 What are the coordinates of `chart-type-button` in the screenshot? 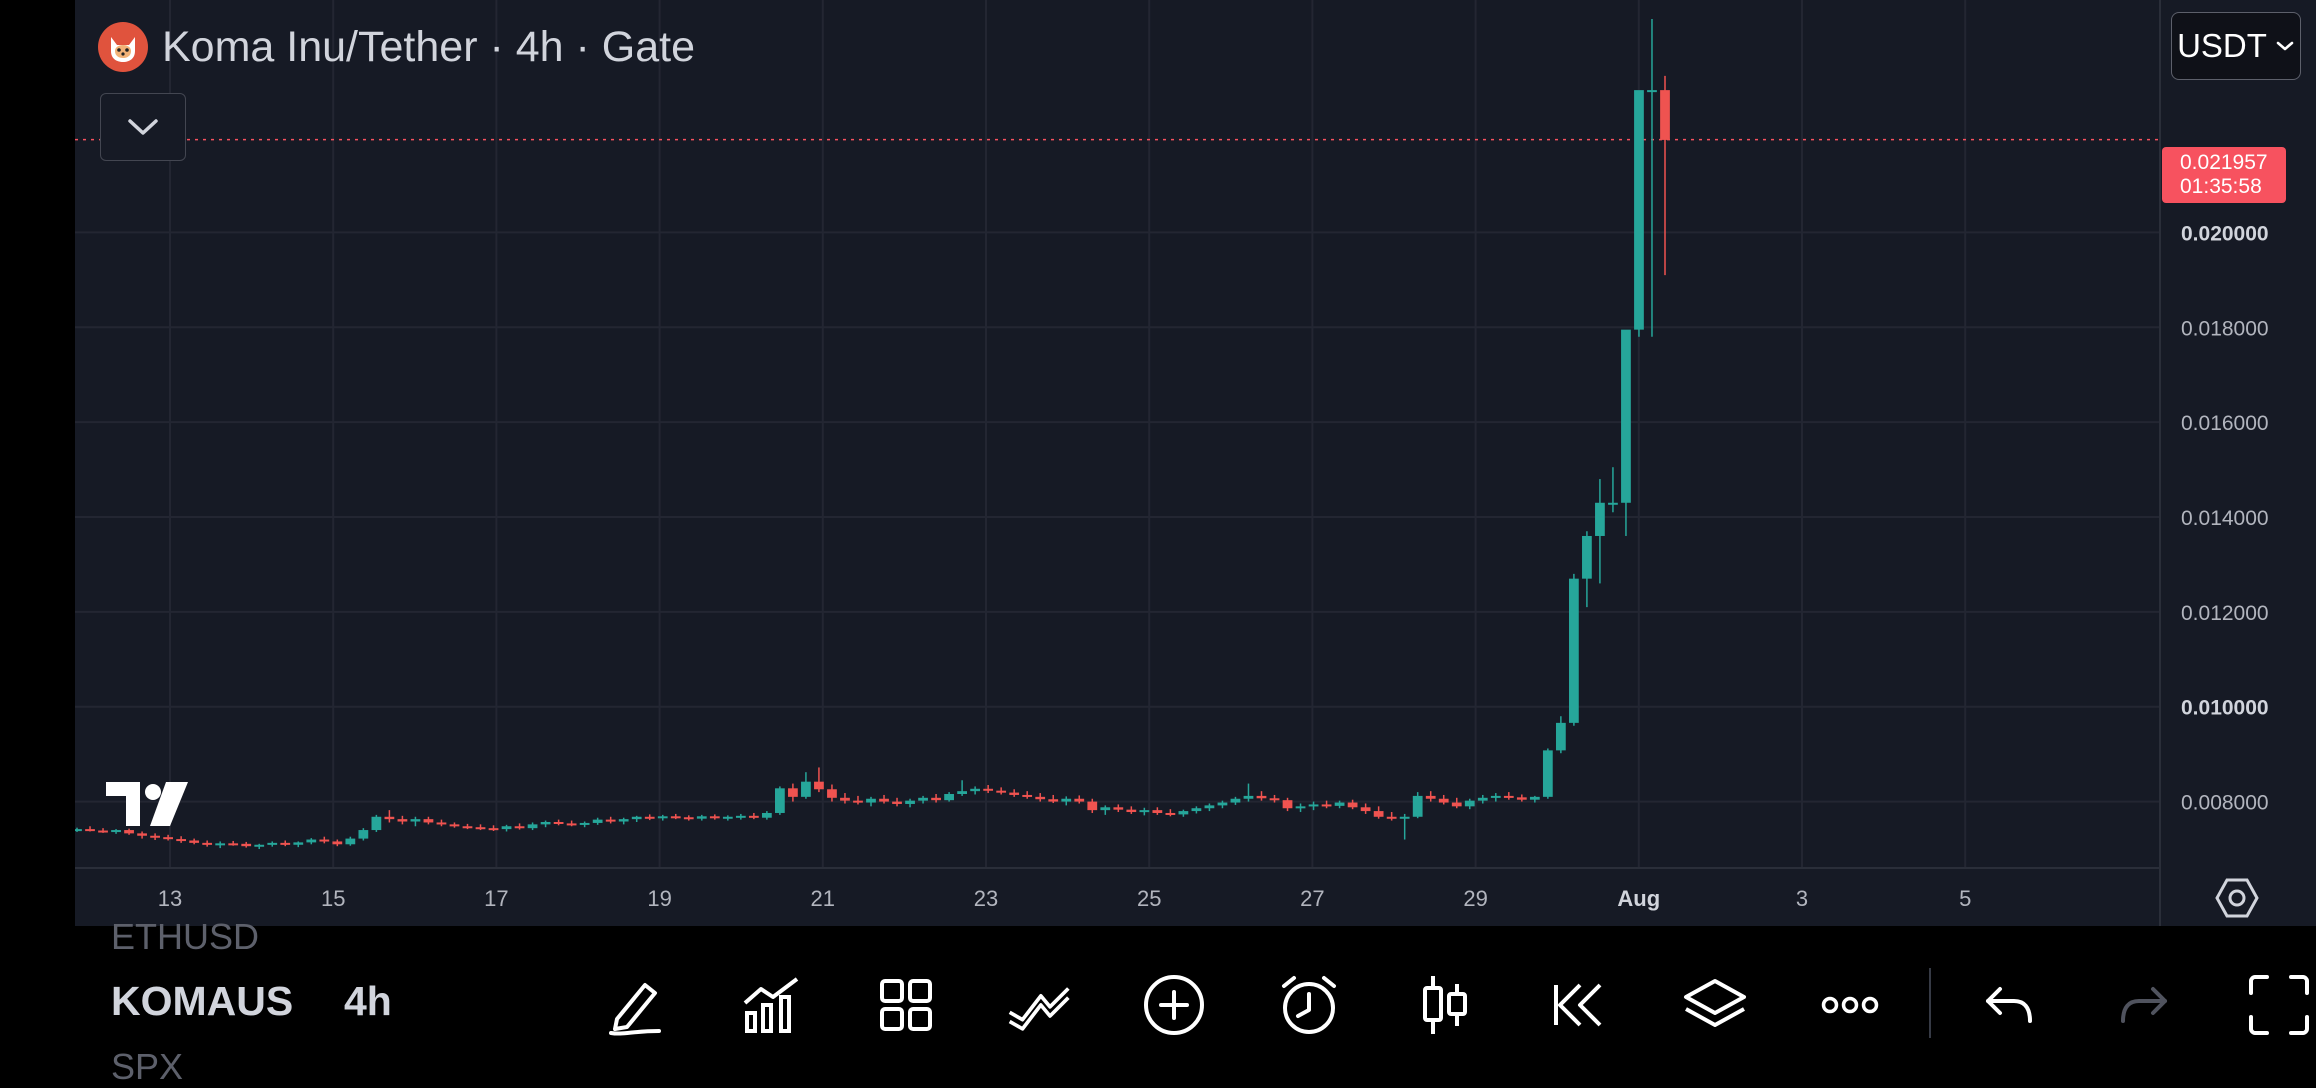 It's located at (1445, 1005).